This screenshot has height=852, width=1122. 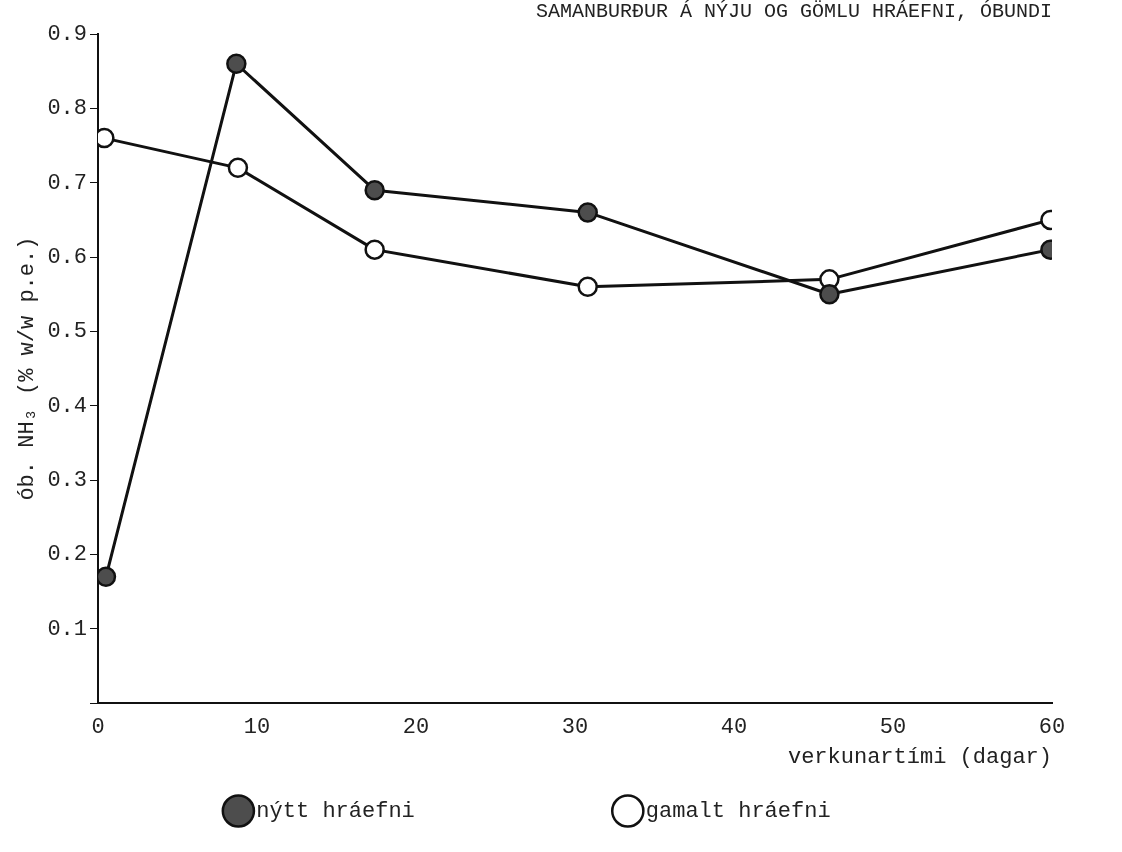 I want to click on x-tick-label: 0, so click(x=98, y=728).